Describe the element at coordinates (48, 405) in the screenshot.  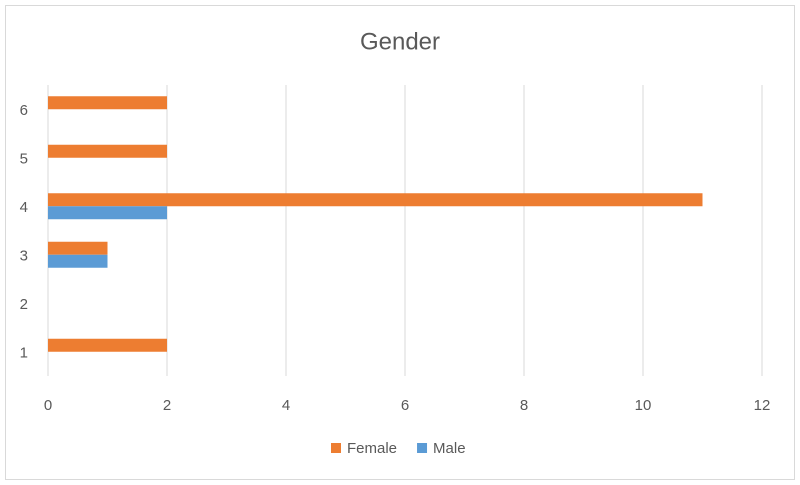
I see `x-tick-label: 0` at that location.